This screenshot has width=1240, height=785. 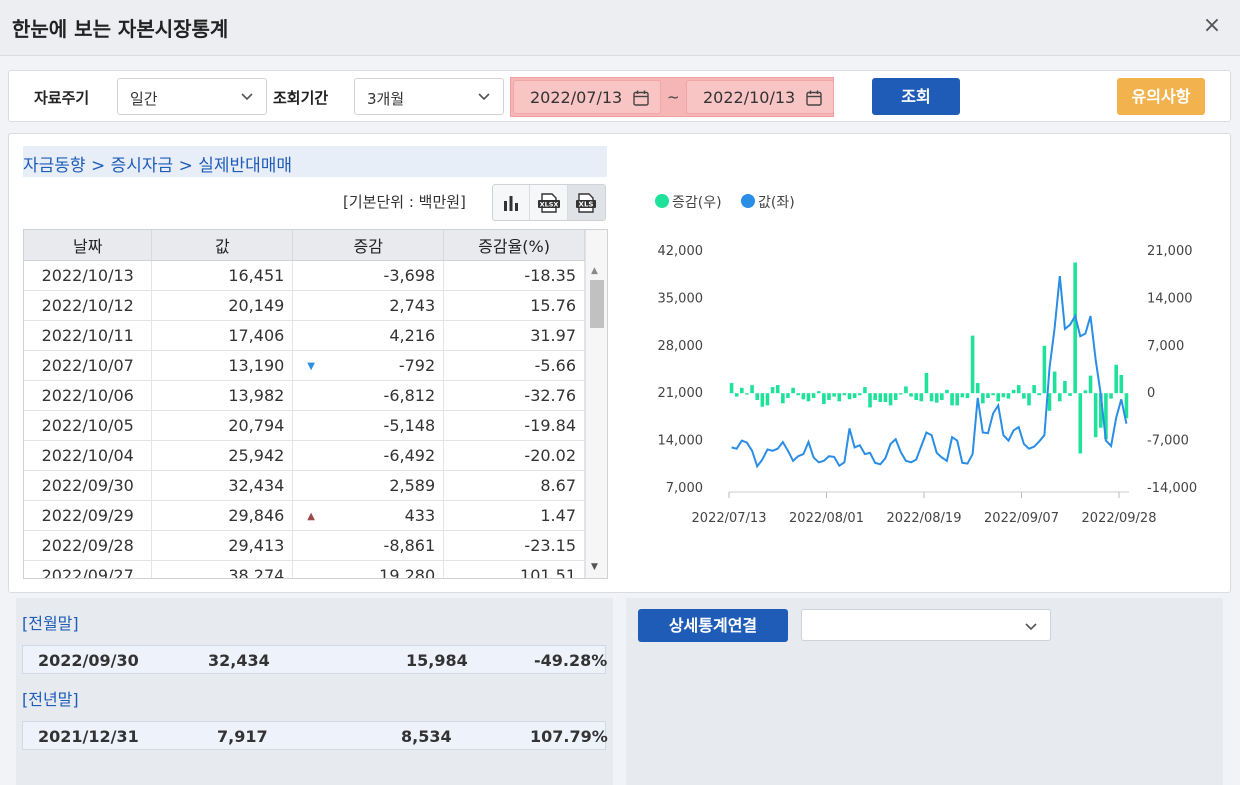 I want to click on x-tick-label: 2022/09/07, so click(x=1021, y=518).